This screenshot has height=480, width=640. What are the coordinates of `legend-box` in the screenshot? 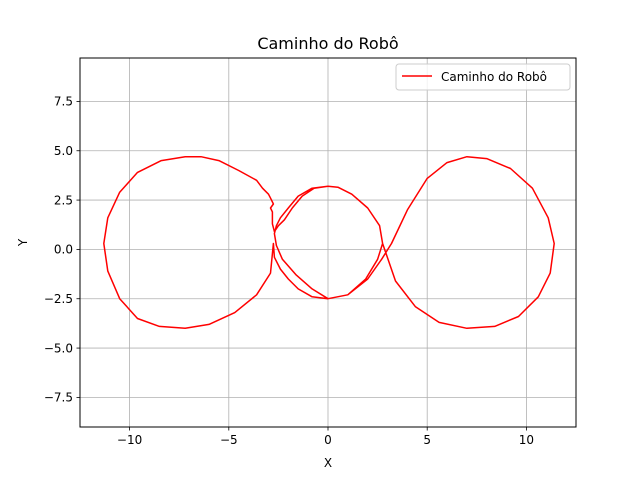 It's located at (483, 77).